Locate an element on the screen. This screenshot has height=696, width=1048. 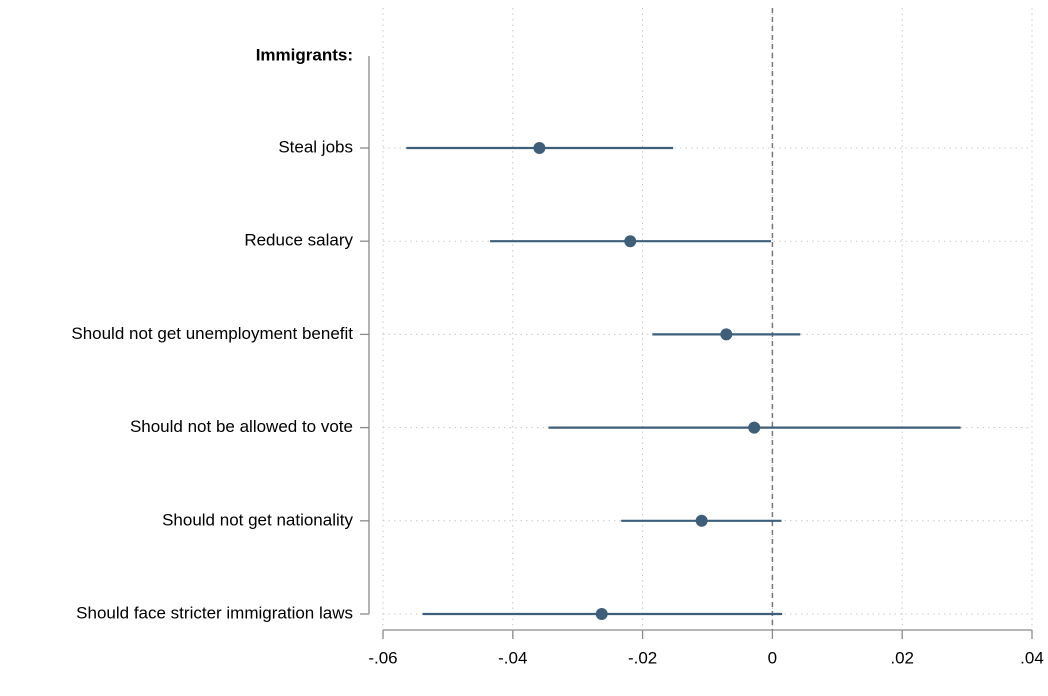
x-tick-label: 0 is located at coordinates (772, 657).